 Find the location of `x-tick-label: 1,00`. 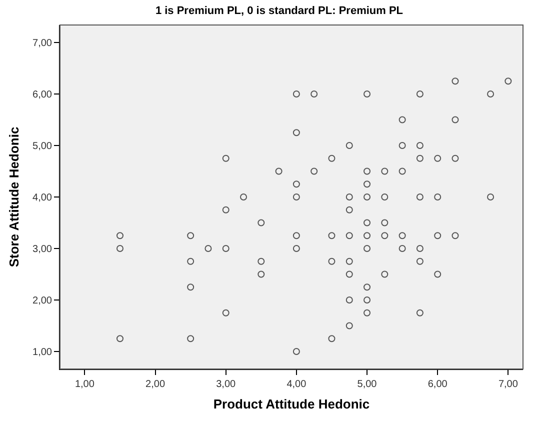

x-tick-label: 1,00 is located at coordinates (84, 384).